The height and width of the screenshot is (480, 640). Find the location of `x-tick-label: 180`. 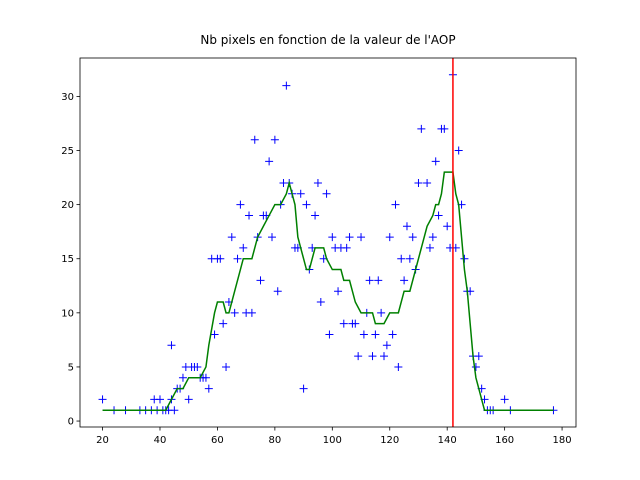

x-tick-label: 180 is located at coordinates (562, 440).